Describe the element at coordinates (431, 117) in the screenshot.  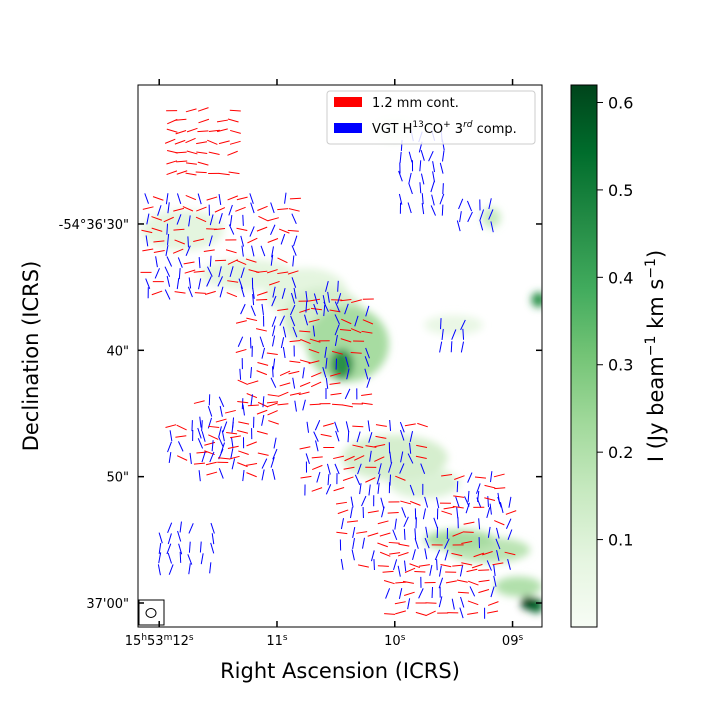
I see `legend-frame` at that location.